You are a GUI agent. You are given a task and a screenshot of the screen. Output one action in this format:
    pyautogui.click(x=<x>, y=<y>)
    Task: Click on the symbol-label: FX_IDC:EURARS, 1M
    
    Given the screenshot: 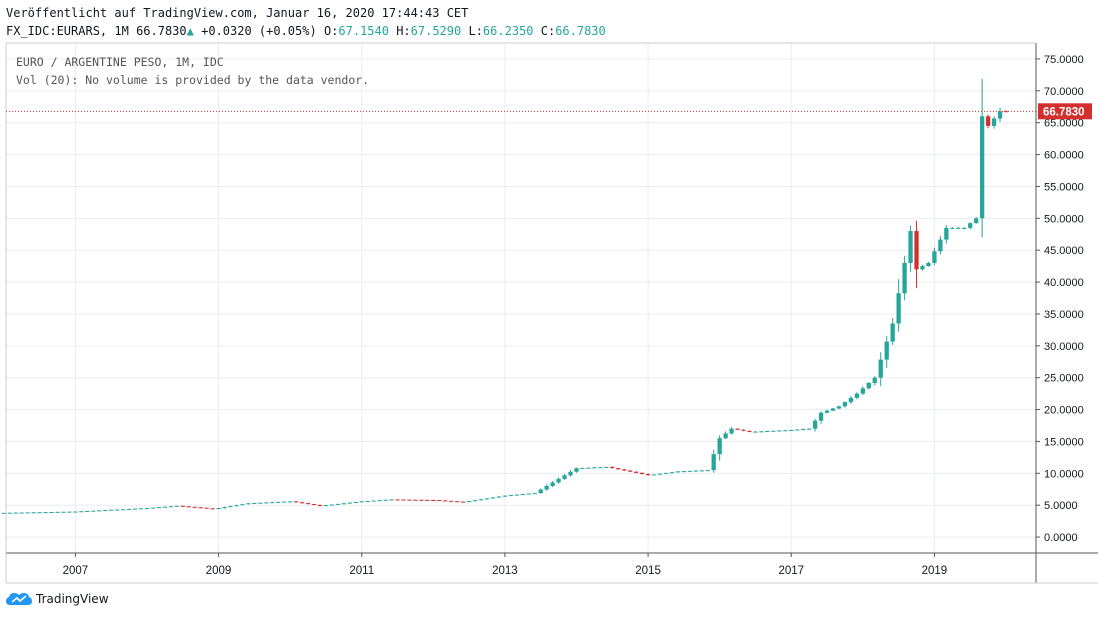 What is the action you would take?
    pyautogui.click(x=67, y=31)
    